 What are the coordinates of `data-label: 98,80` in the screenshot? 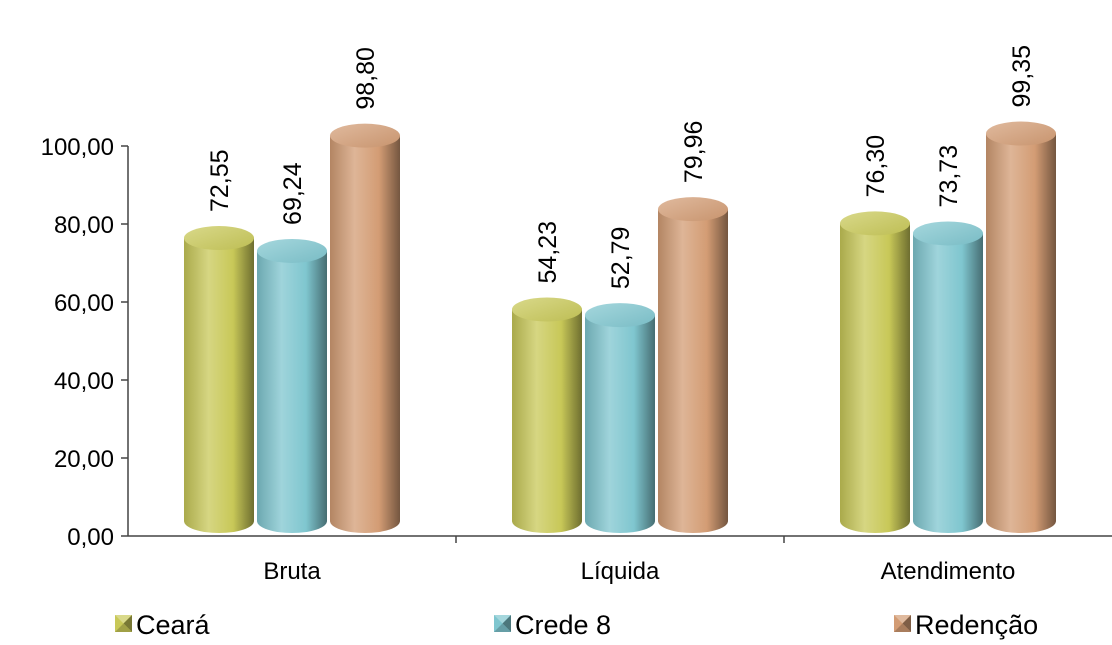 It's located at (366, 78).